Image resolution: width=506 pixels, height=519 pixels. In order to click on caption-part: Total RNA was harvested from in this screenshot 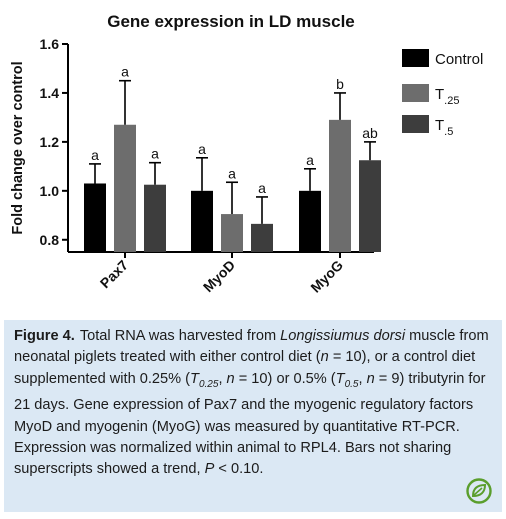, I will do `click(180, 336)`.